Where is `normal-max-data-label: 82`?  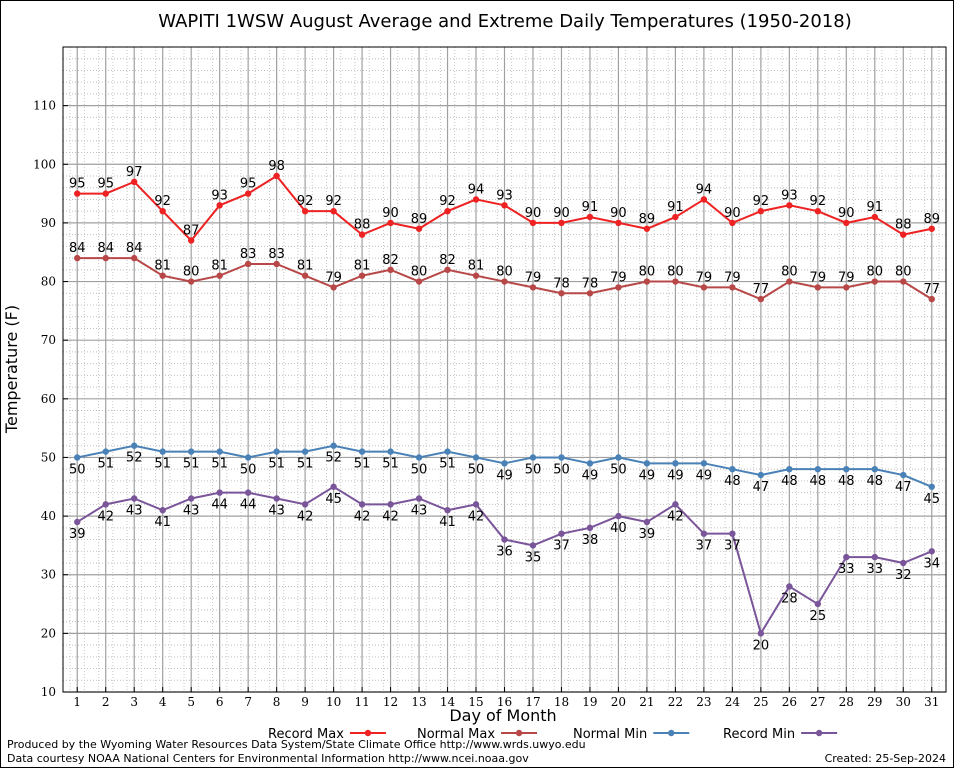 normal-max-data-label: 82 is located at coordinates (390, 260).